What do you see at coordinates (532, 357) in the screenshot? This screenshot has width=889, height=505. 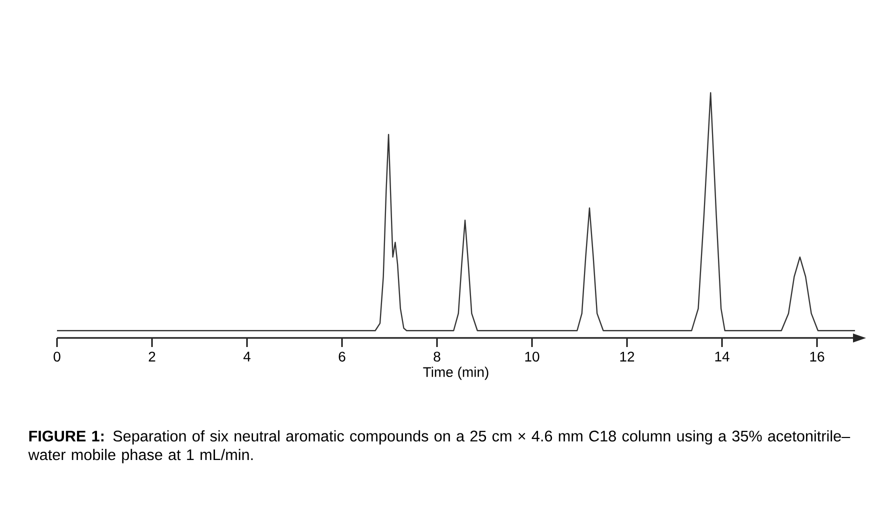 I see `x-tick-label: 10` at bounding box center [532, 357].